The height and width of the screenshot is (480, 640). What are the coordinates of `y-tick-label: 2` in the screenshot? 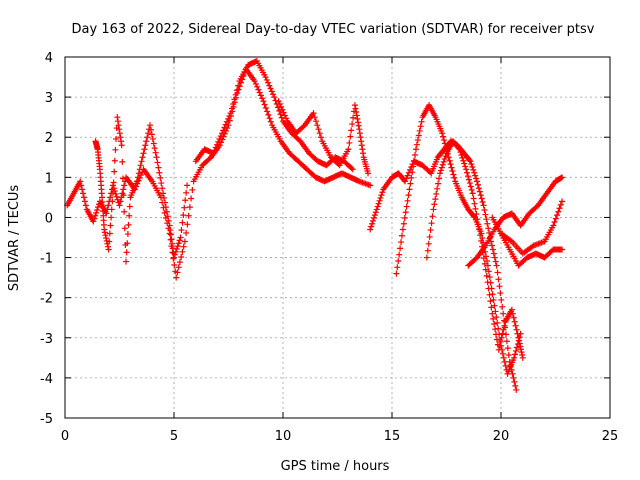 It's located at (49, 138).